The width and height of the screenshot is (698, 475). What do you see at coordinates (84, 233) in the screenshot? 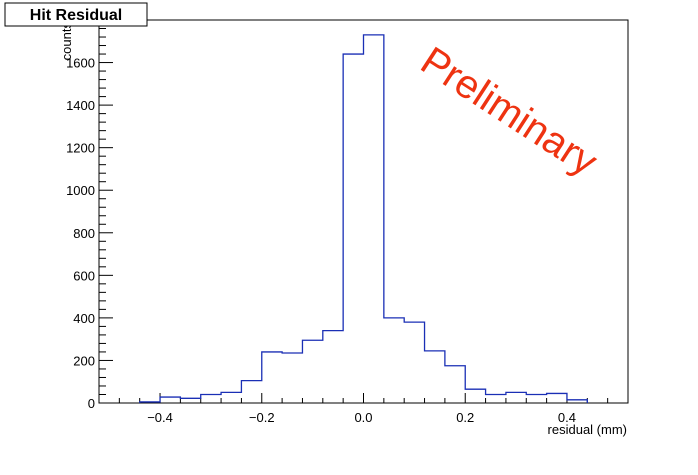
I see `y-tick-label: 800` at bounding box center [84, 233].